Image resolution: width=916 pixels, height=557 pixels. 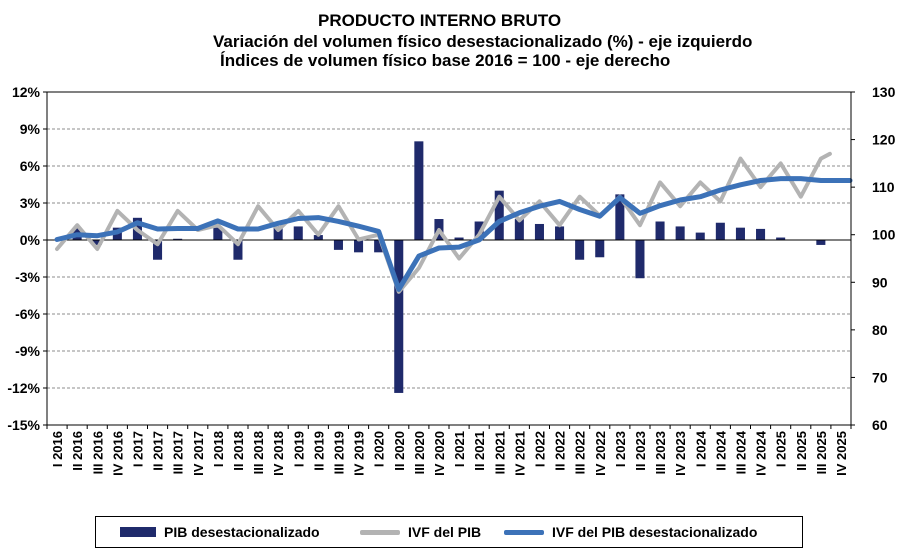 What do you see at coordinates (238, 451) in the screenshot?
I see `x-tick-label: II 2018` at bounding box center [238, 451].